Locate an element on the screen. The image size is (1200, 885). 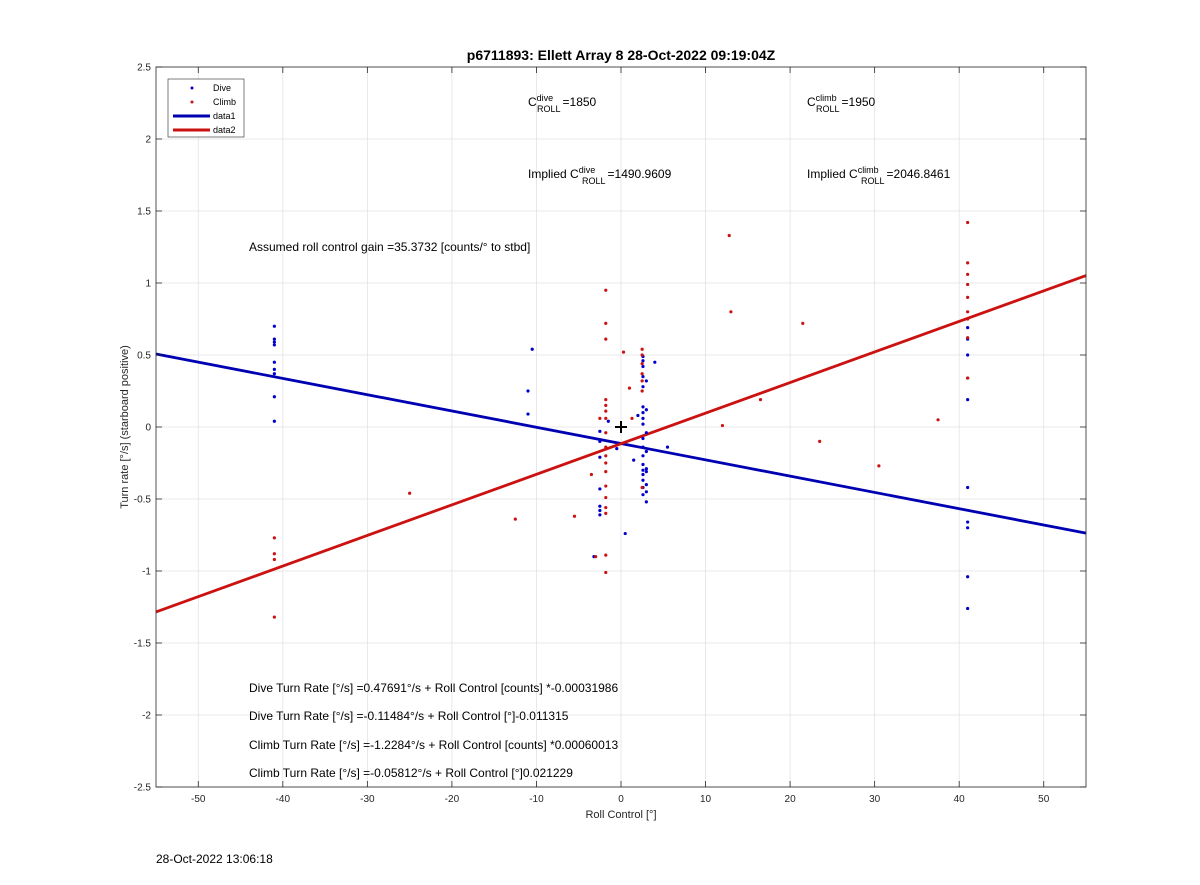
implied-climb-val: =2046.8461 is located at coordinates (919, 174).